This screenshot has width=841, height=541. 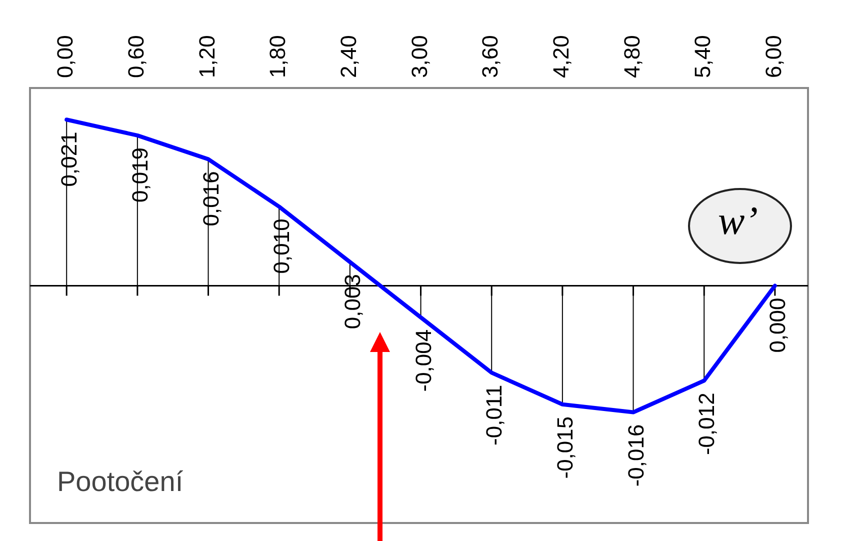 What do you see at coordinates (277, 56) in the screenshot?
I see `x-tick-label: 1,80` at bounding box center [277, 56].